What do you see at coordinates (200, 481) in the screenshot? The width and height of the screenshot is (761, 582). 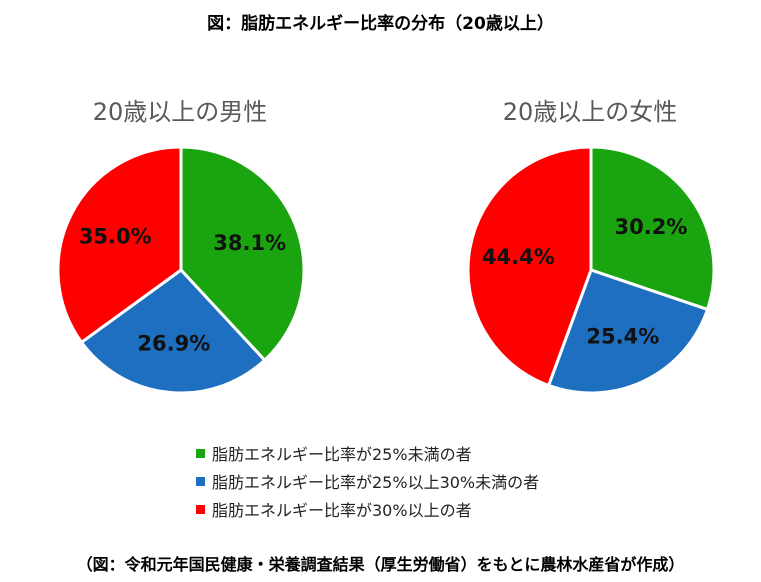 I see `legend-swatch-blue` at bounding box center [200, 481].